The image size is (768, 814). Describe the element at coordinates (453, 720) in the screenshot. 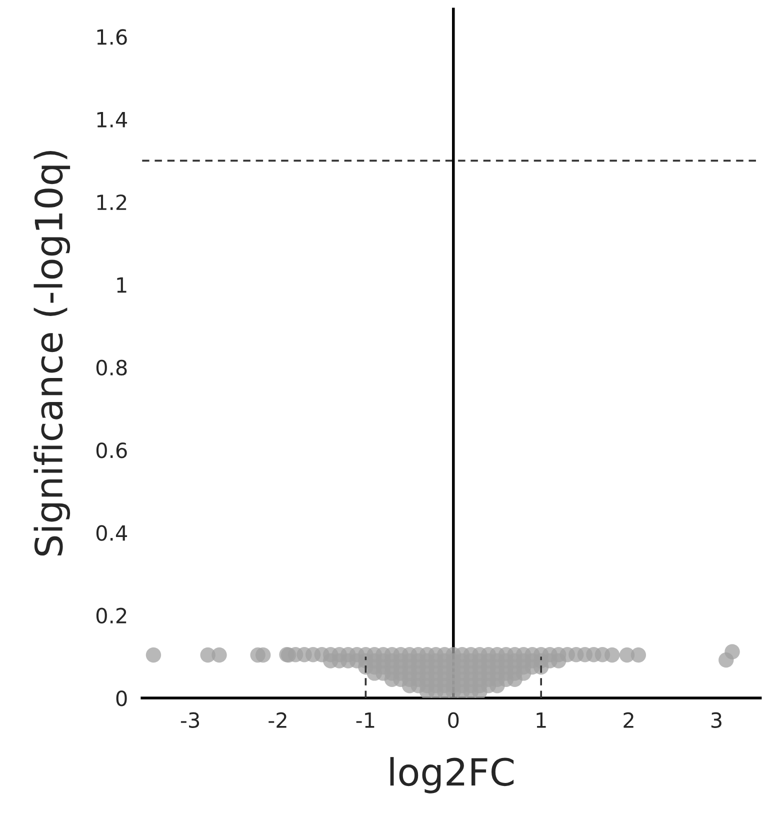

I see `x-tick-label: 0` at that location.